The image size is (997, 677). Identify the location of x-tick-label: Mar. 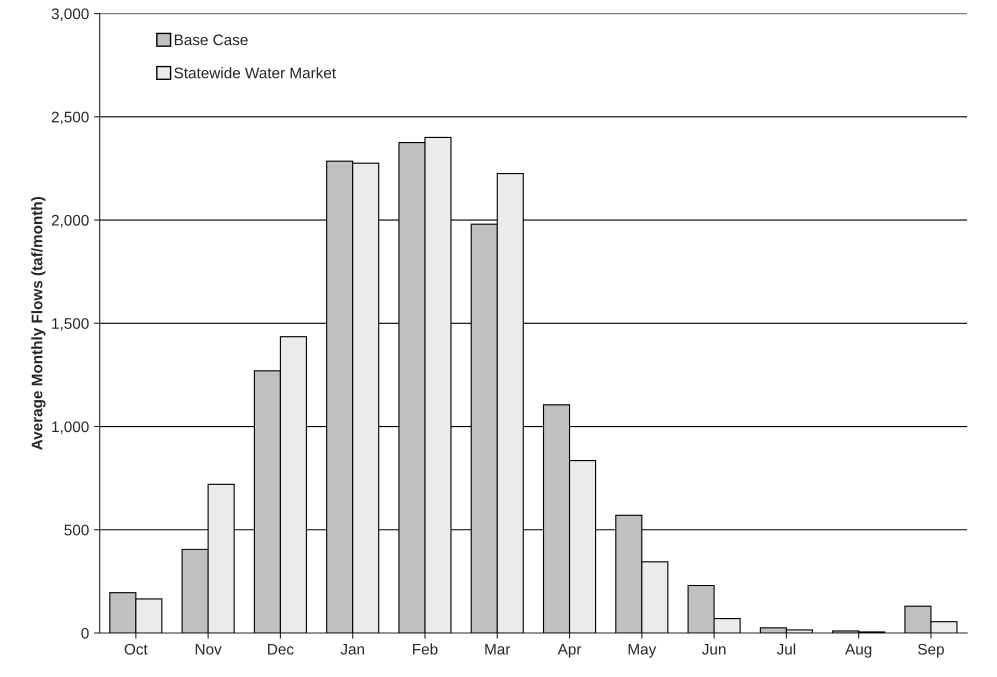
(497, 649).